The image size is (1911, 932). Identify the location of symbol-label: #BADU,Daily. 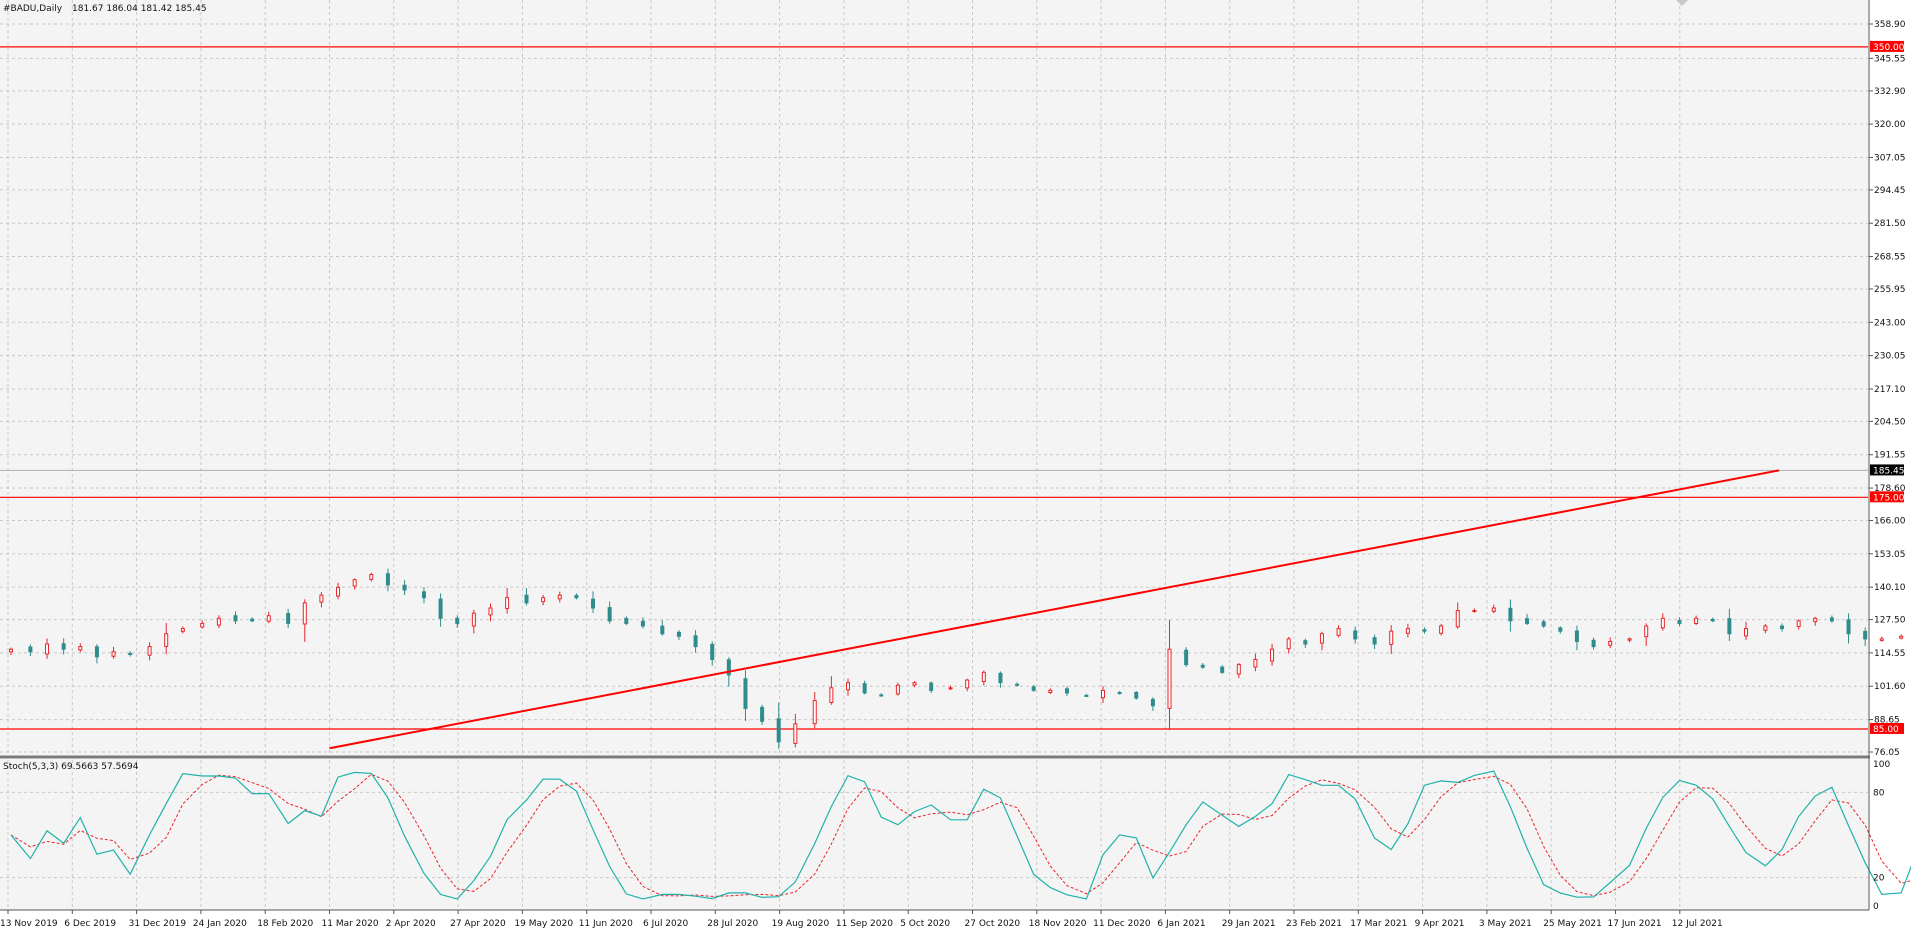
(33, 9).